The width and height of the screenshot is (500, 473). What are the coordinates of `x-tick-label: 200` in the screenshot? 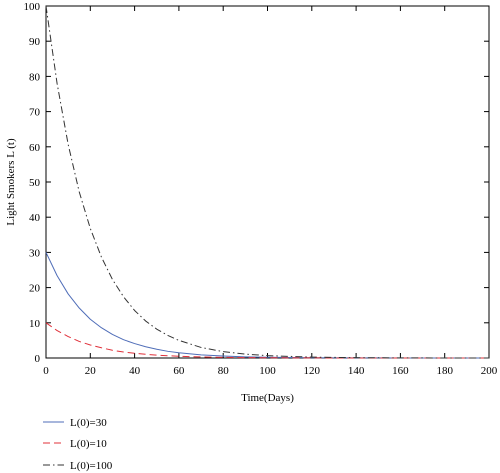 It's located at (489, 371).